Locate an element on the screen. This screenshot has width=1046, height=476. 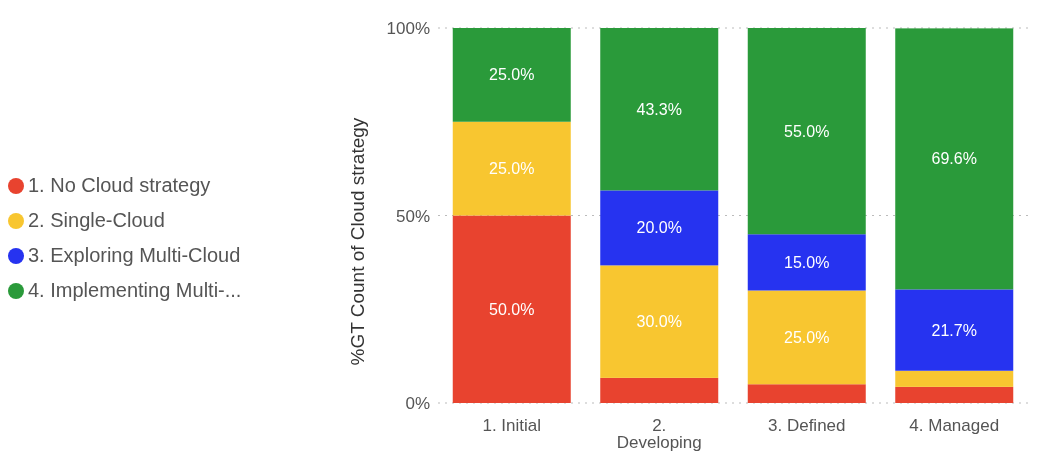
data-label: 55.0% is located at coordinates (807, 131).